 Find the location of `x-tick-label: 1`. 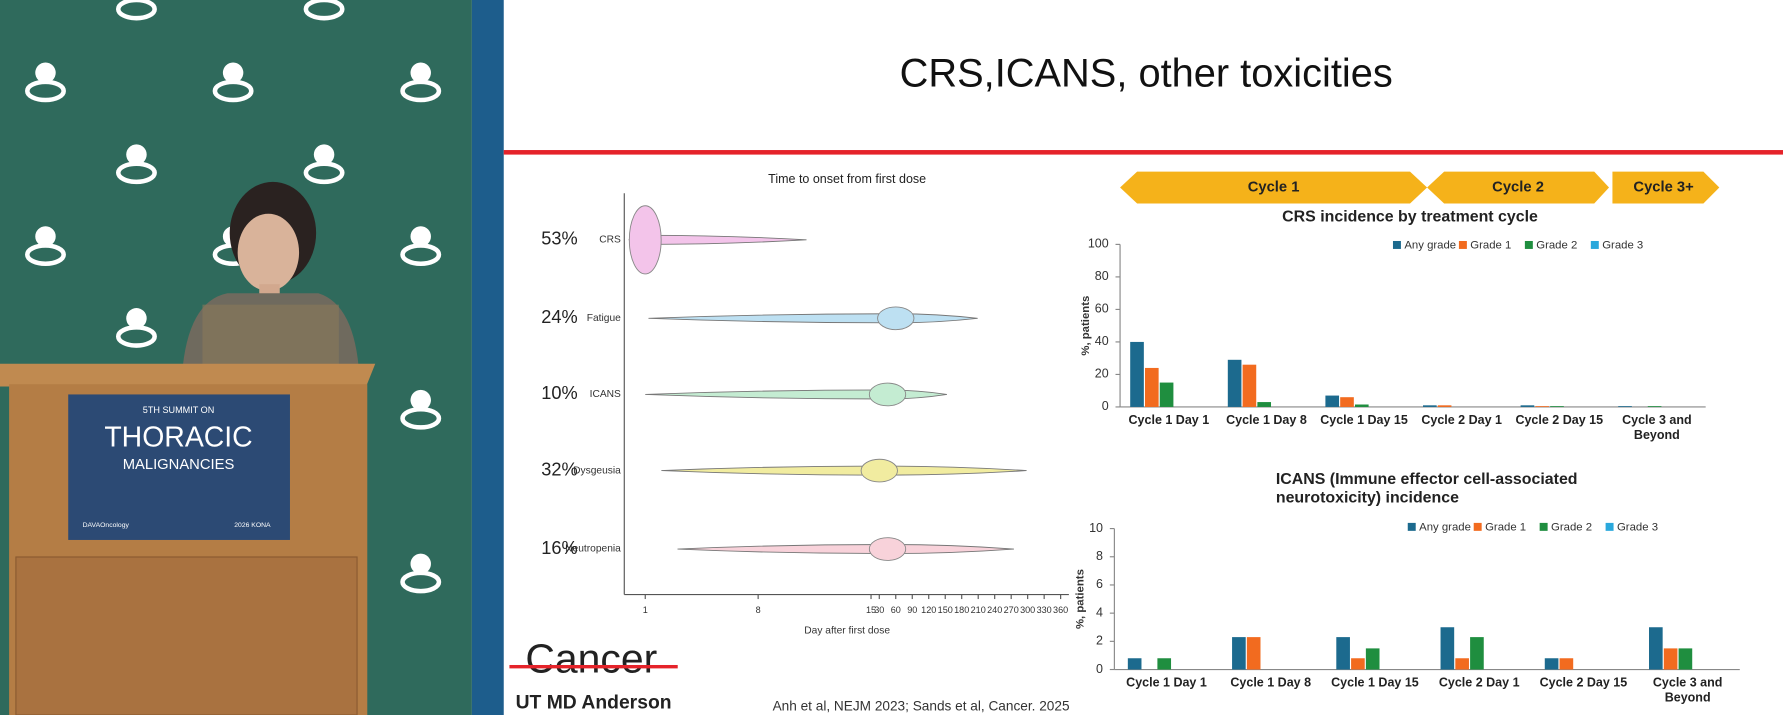

x-tick-label: 1 is located at coordinates (645, 610).